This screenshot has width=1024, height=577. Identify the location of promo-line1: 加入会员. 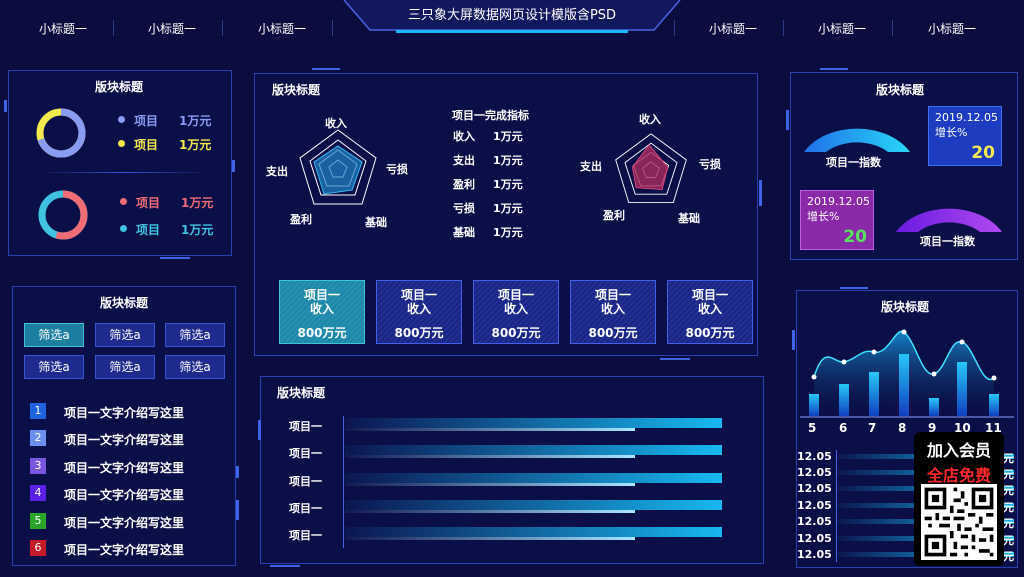
(958, 450).